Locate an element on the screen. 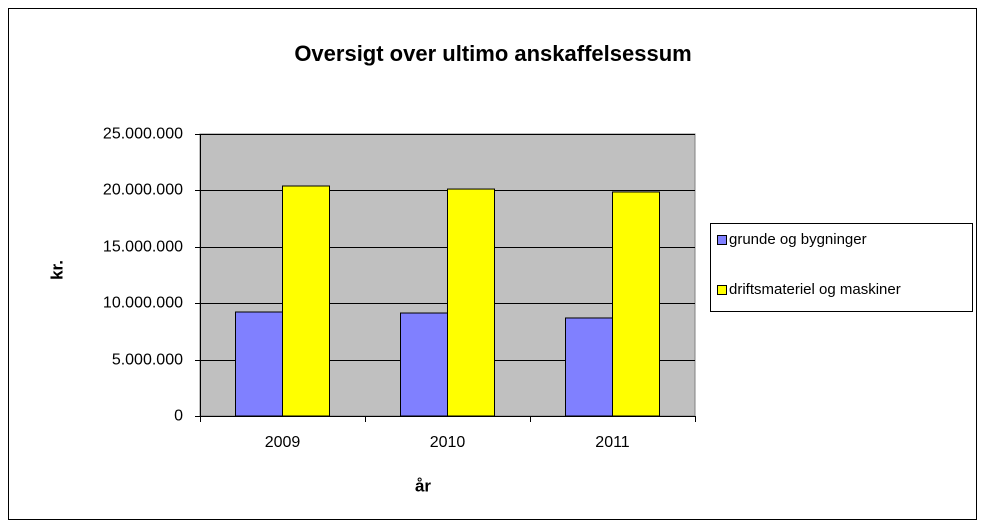 This screenshot has width=984, height=530. y-tick-label: 20.000.000 is located at coordinates (143, 190).